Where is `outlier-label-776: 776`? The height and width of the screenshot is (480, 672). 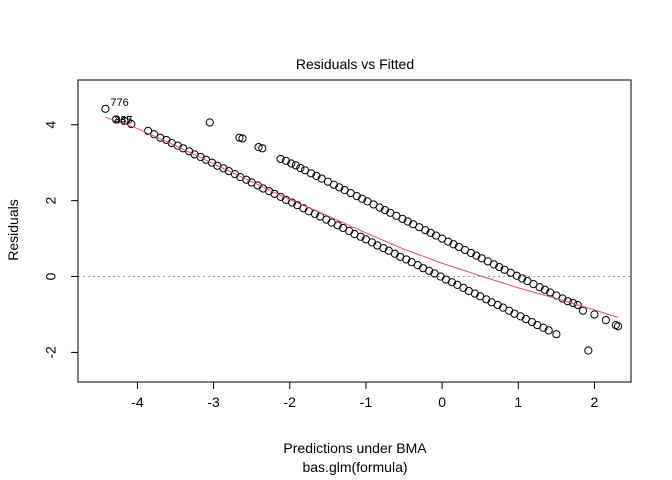
outlier-label-776: 776 is located at coordinates (119, 103).